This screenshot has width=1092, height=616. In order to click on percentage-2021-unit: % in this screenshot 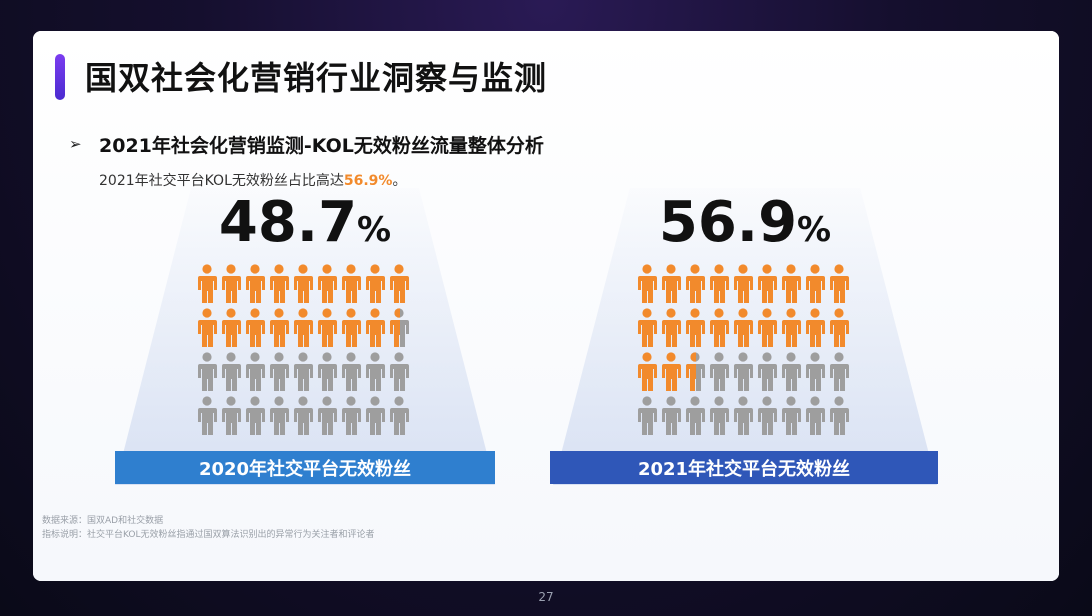, I will do `click(814, 230)`.